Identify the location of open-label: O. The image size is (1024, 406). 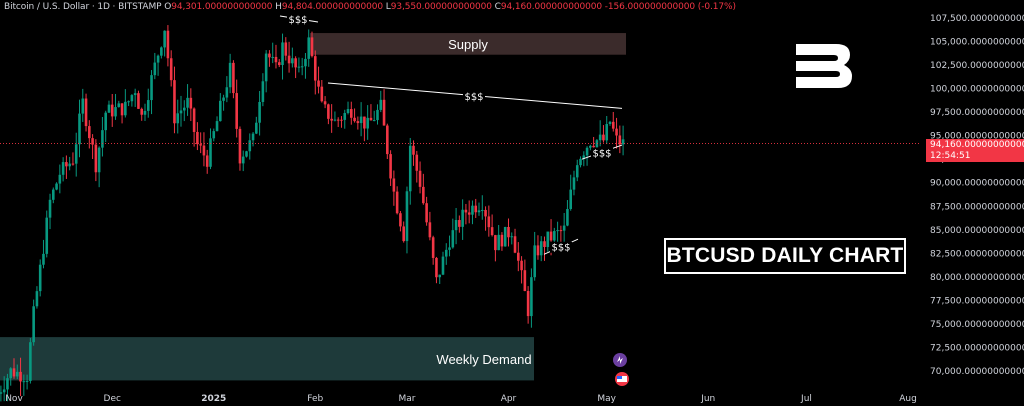
(168, 7).